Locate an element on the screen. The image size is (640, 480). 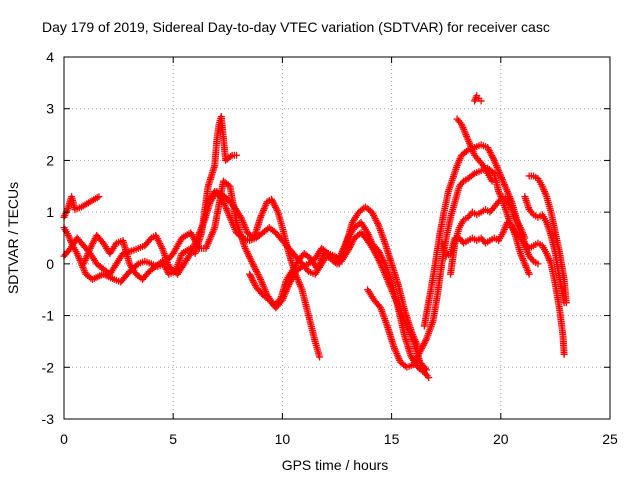
series-arc15 is located at coordinates (544, 250).